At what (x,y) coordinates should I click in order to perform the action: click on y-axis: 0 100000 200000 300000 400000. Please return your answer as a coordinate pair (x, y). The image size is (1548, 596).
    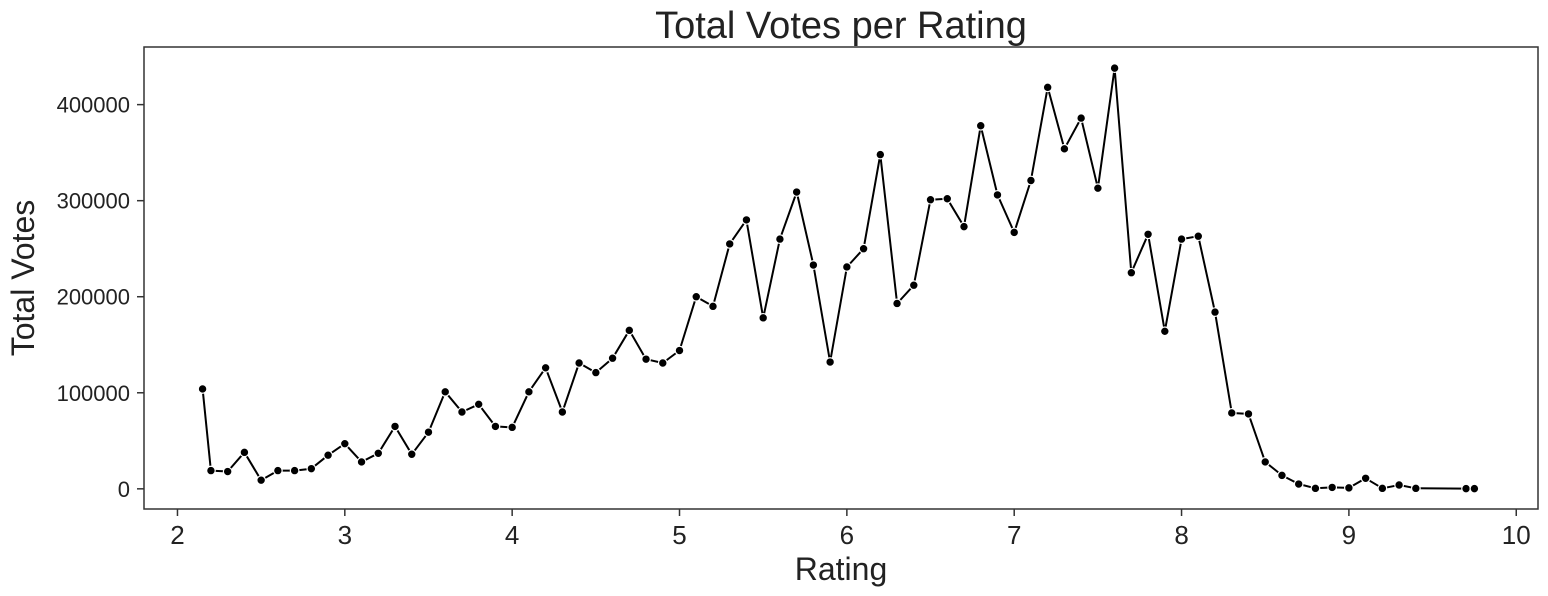
    Looking at the image, I should click on (100, 297).